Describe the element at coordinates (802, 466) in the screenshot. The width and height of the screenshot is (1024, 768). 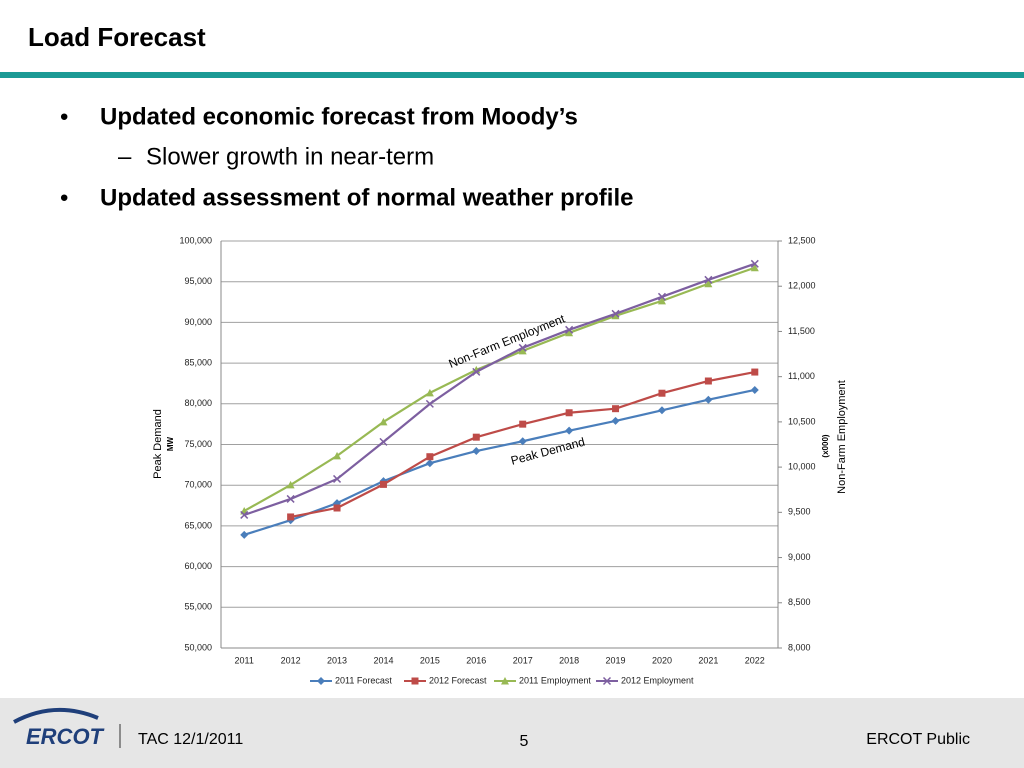
I see `y2-tick-label: 10,000` at that location.